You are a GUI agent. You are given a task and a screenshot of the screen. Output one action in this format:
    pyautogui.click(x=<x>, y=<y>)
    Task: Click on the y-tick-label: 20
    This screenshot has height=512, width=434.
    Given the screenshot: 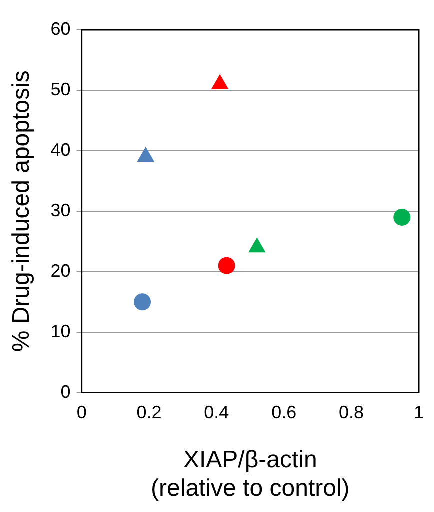 What is the action you would take?
    pyautogui.click(x=60, y=270)
    